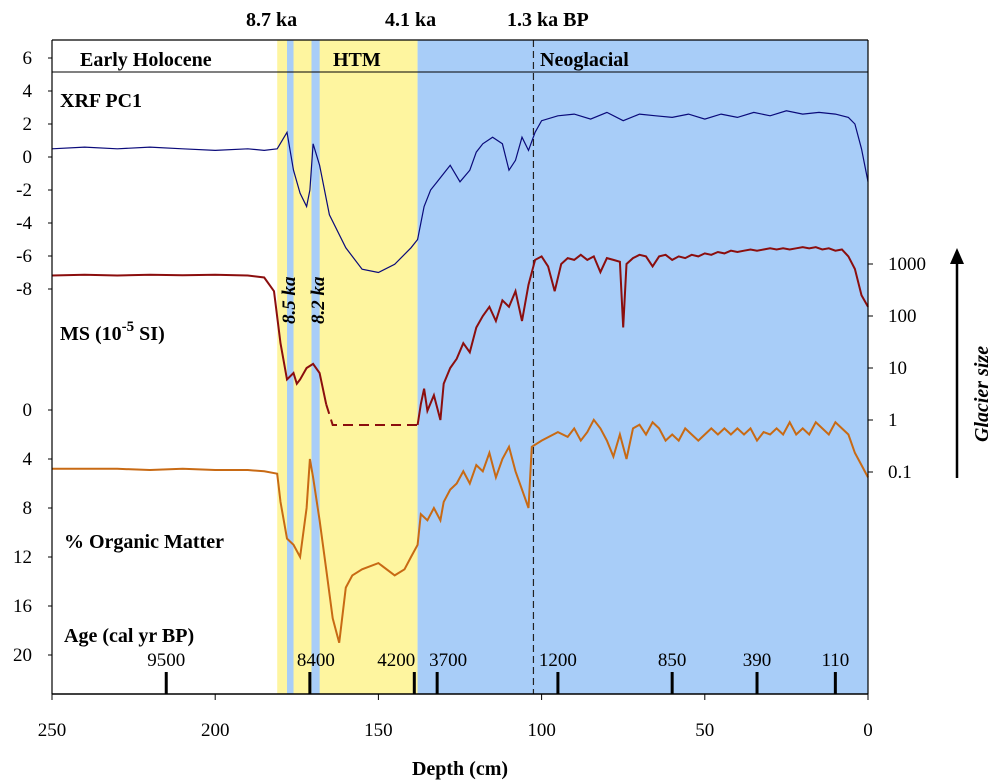 Image resolution: width=992 pixels, height=782 pixels. Describe the element at coordinates (558, 660) in the screenshot. I see `age-label-4: 1200` at that location.